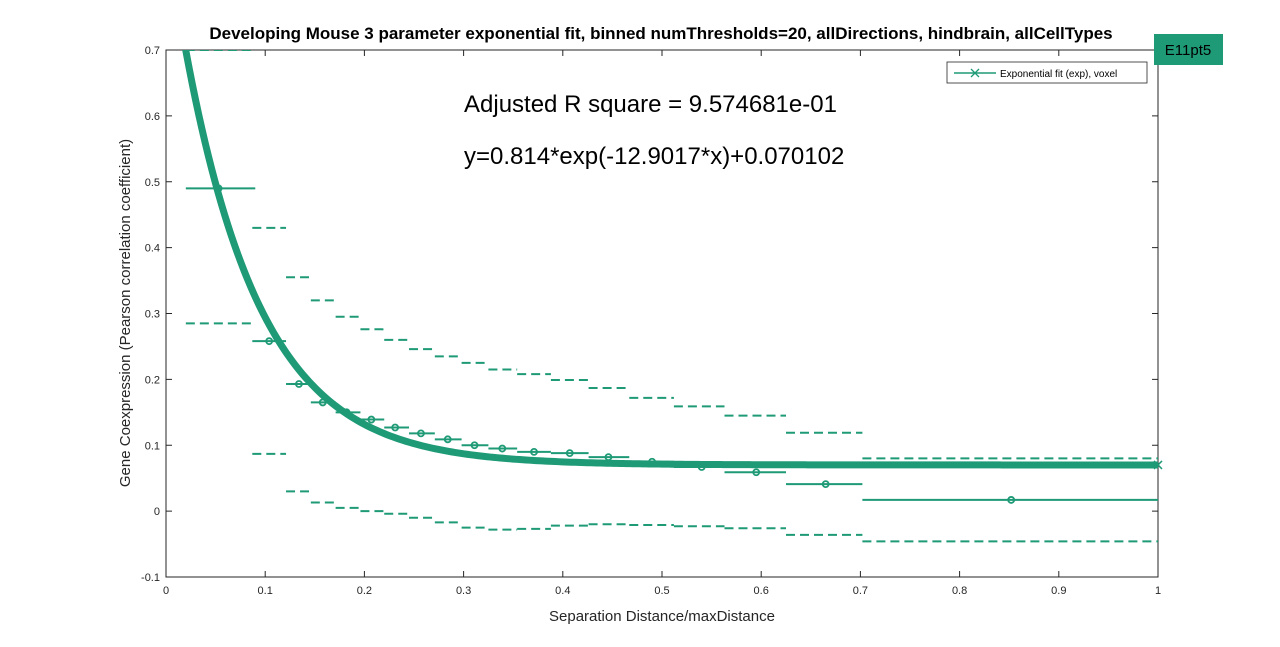 This screenshot has height=647, width=1280. Describe the element at coordinates (152, 117) in the screenshot. I see `y-tick-label: 0.6` at that location.